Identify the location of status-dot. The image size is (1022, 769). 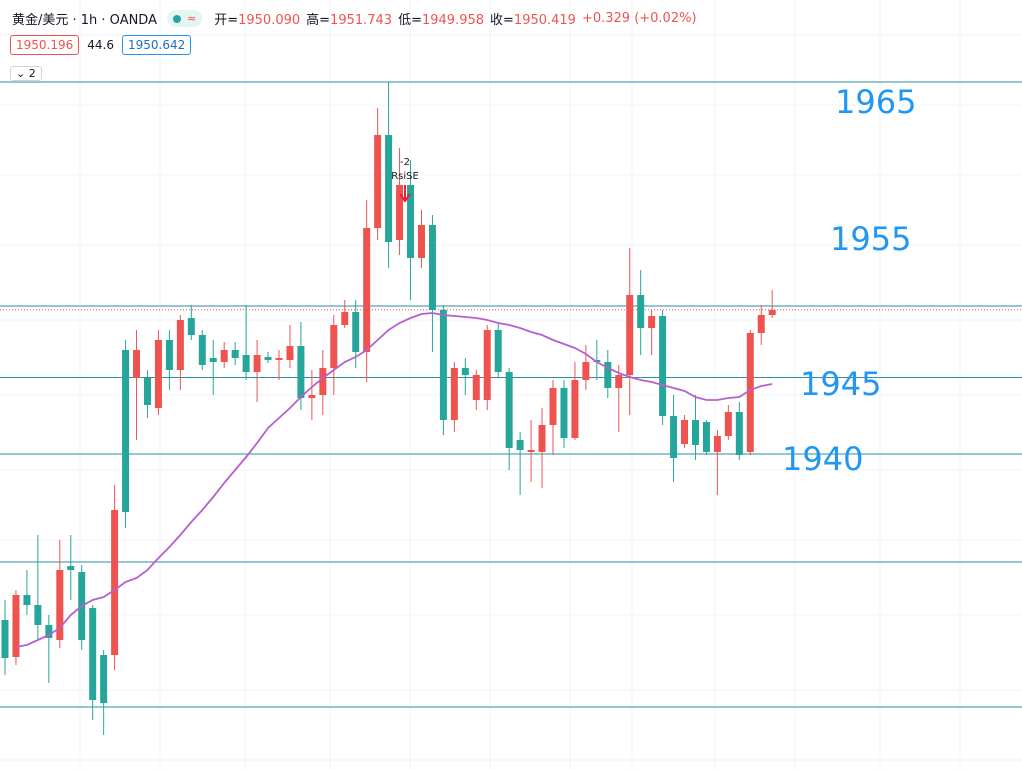
(176, 18).